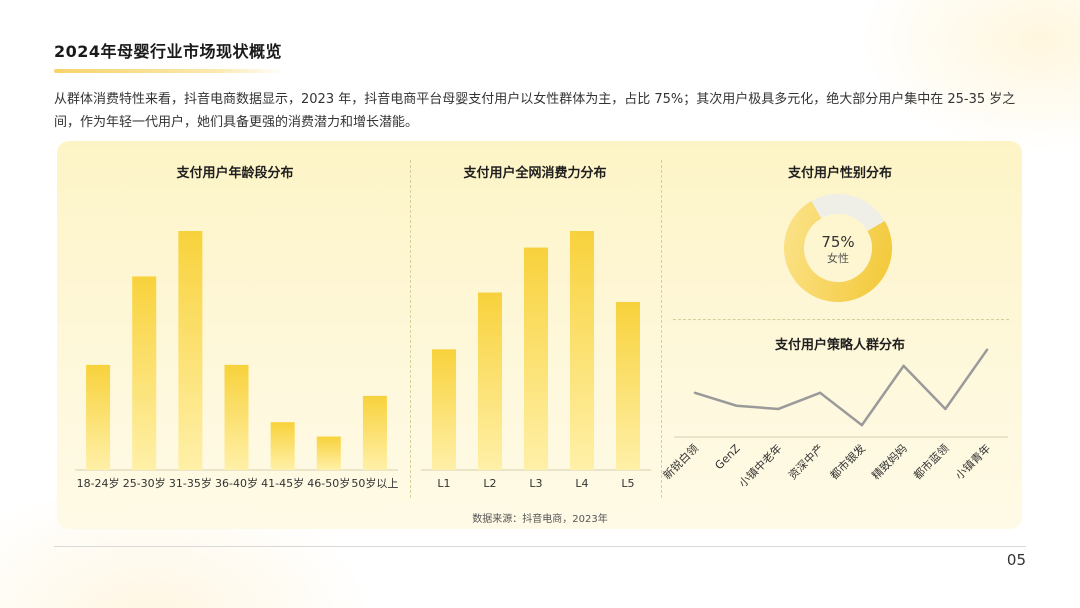 This screenshot has height=608, width=1080. I want to click on tick-label: L3, so click(535, 483).